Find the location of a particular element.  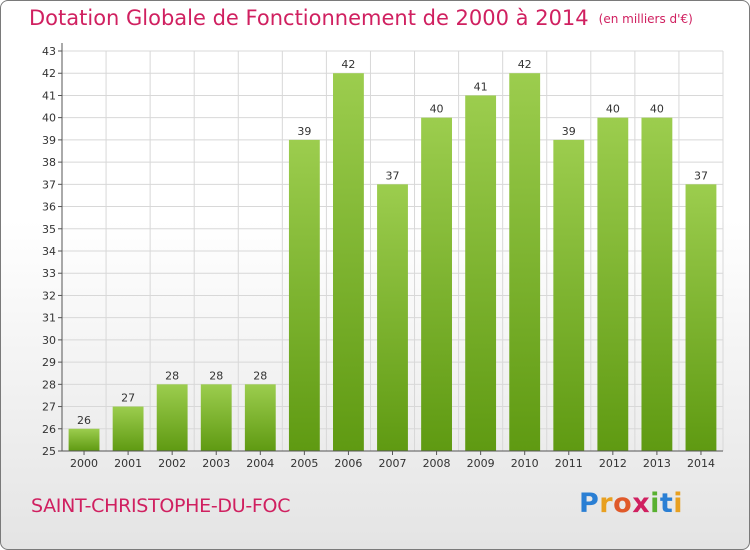

x-tick-label-2001: 2001 is located at coordinates (128, 463).